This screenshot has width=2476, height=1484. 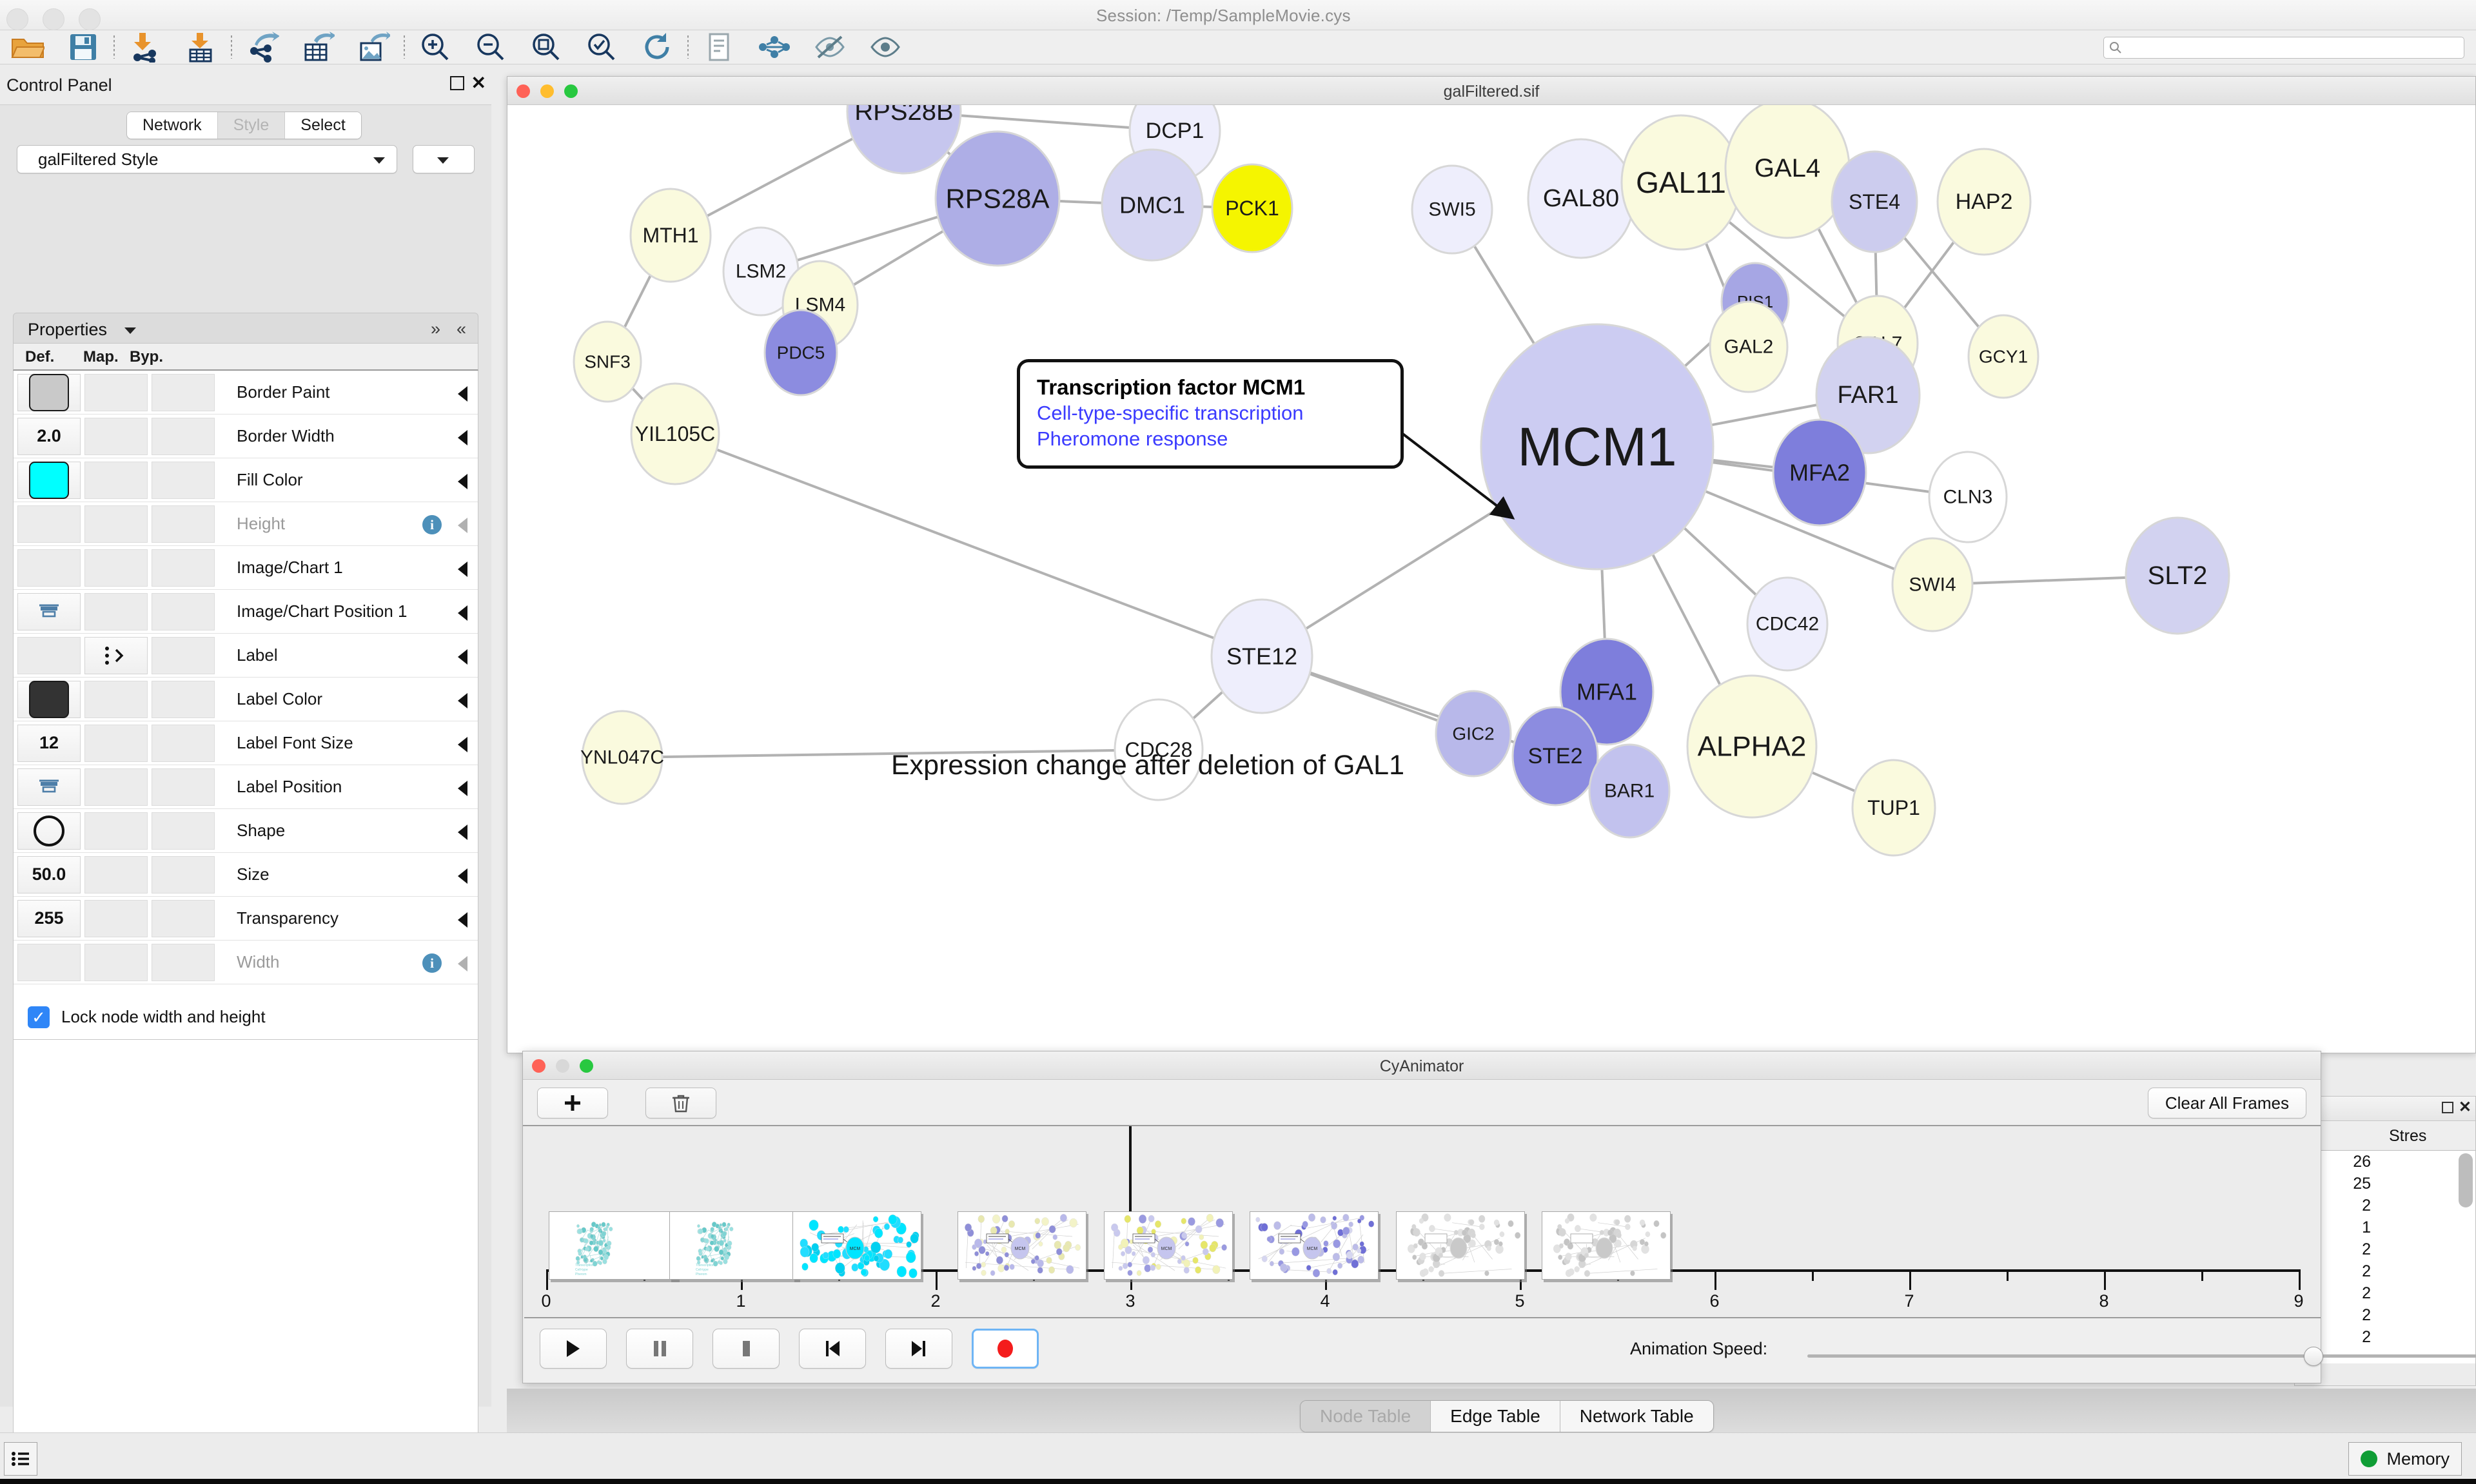 What do you see at coordinates (830, 47) in the screenshot?
I see `hide-selected-icon` at bounding box center [830, 47].